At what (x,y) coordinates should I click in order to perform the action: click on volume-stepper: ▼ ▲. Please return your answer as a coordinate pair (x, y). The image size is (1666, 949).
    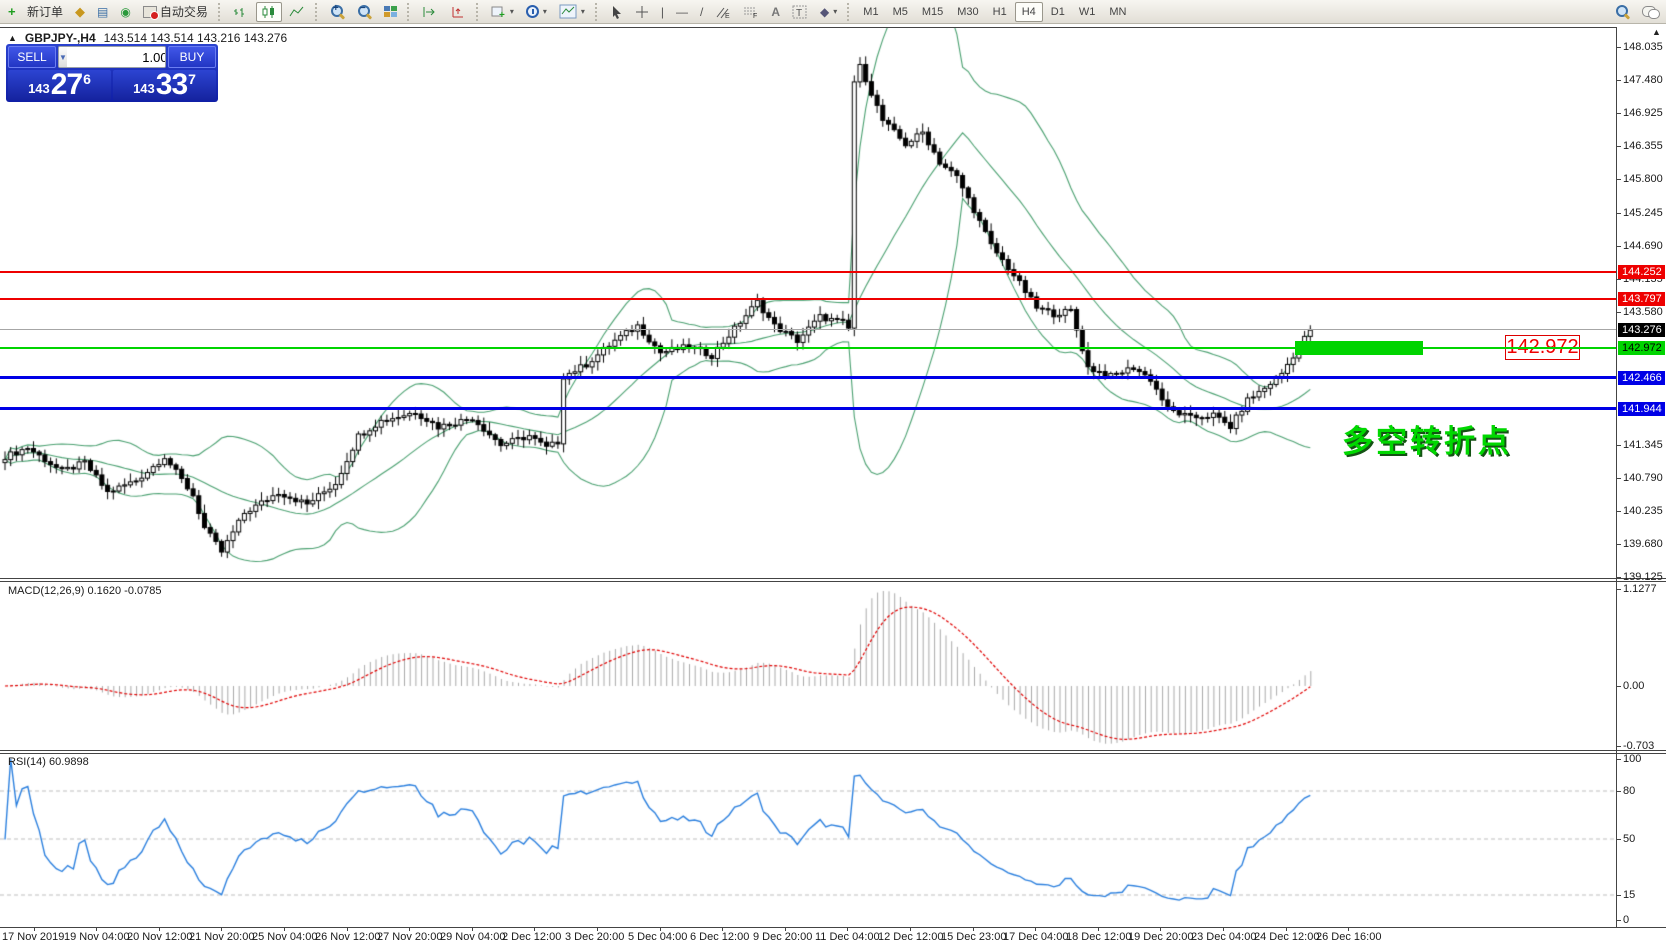
    Looking at the image, I should click on (112, 57).